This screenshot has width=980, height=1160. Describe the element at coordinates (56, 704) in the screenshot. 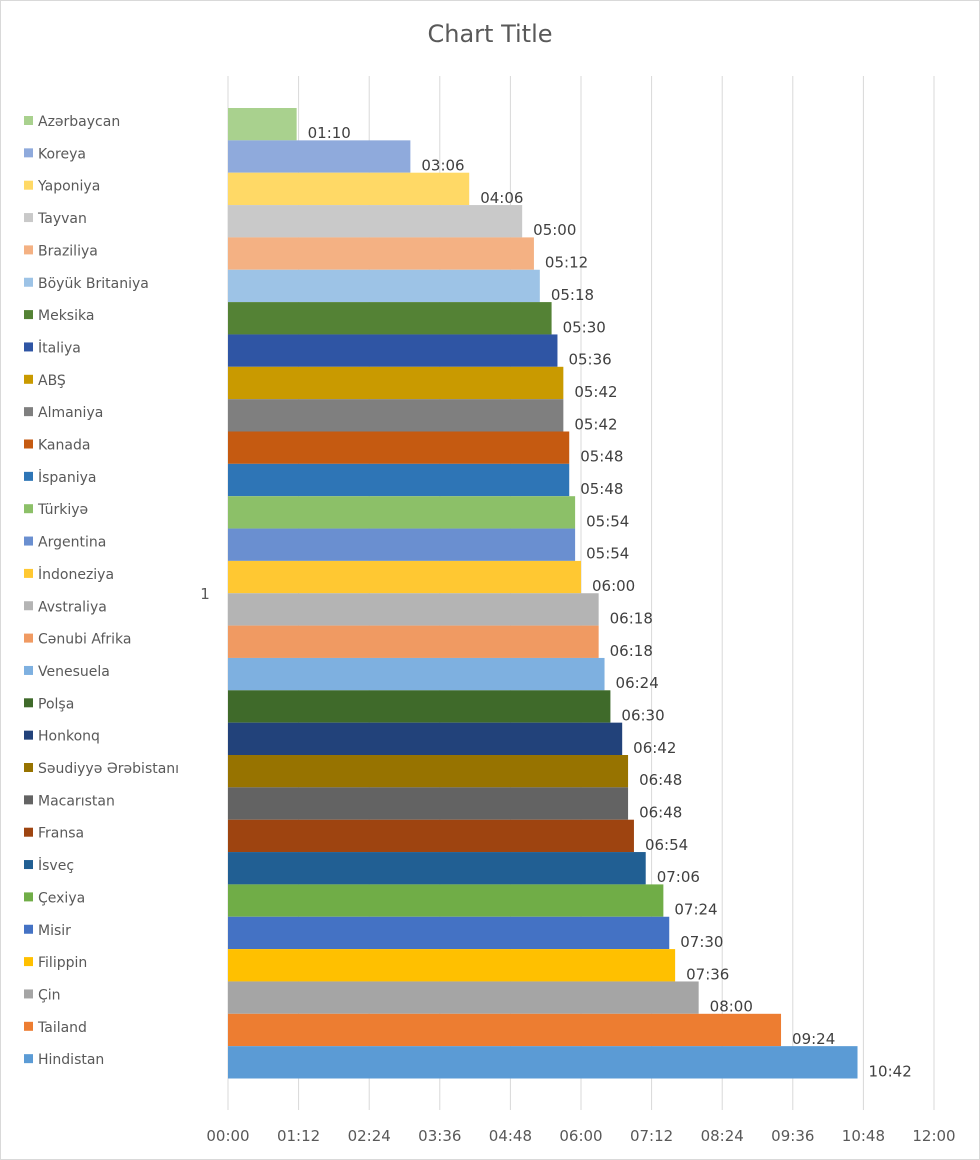

I see `legend-entry: Polşa` at that location.